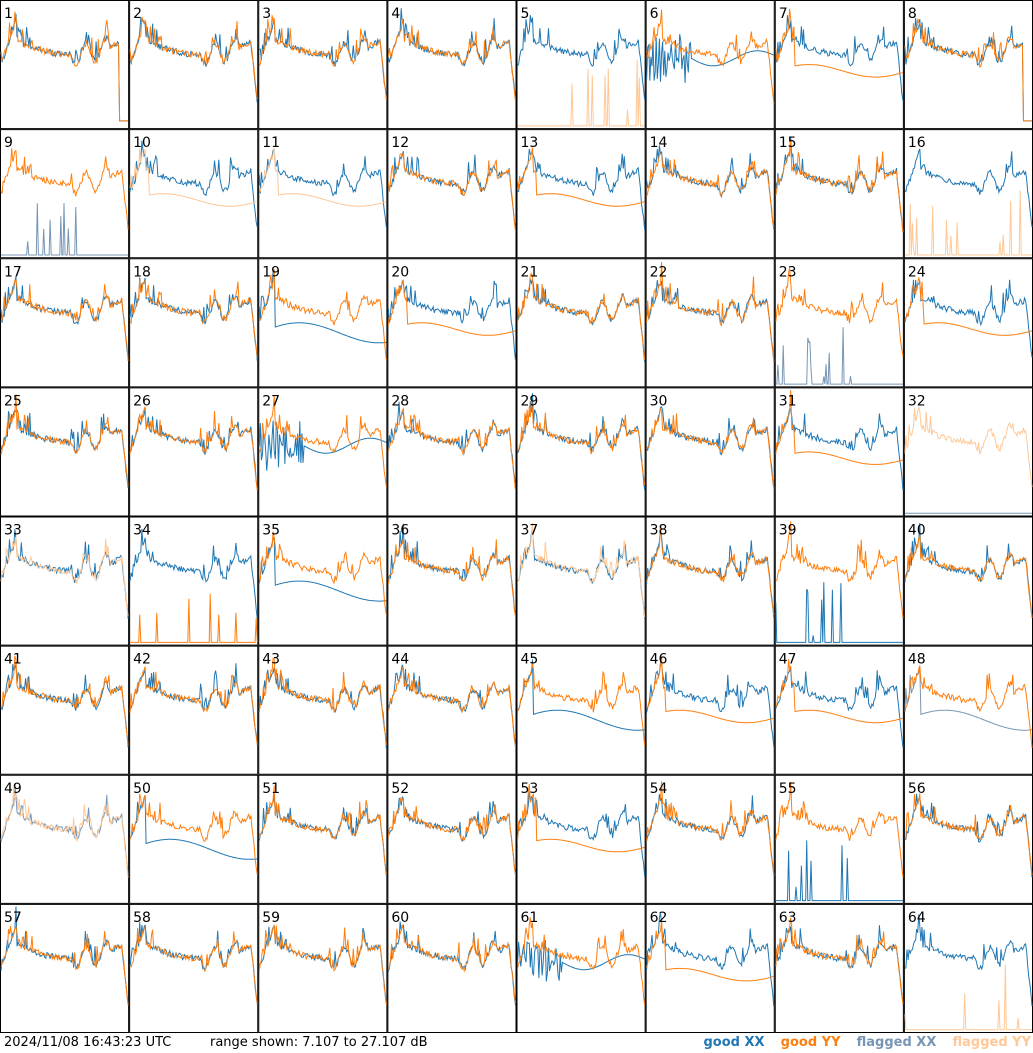 This screenshot has height=1053, width=1033. What do you see at coordinates (788, 660) in the screenshot?
I see `panel-label: 47` at bounding box center [788, 660].